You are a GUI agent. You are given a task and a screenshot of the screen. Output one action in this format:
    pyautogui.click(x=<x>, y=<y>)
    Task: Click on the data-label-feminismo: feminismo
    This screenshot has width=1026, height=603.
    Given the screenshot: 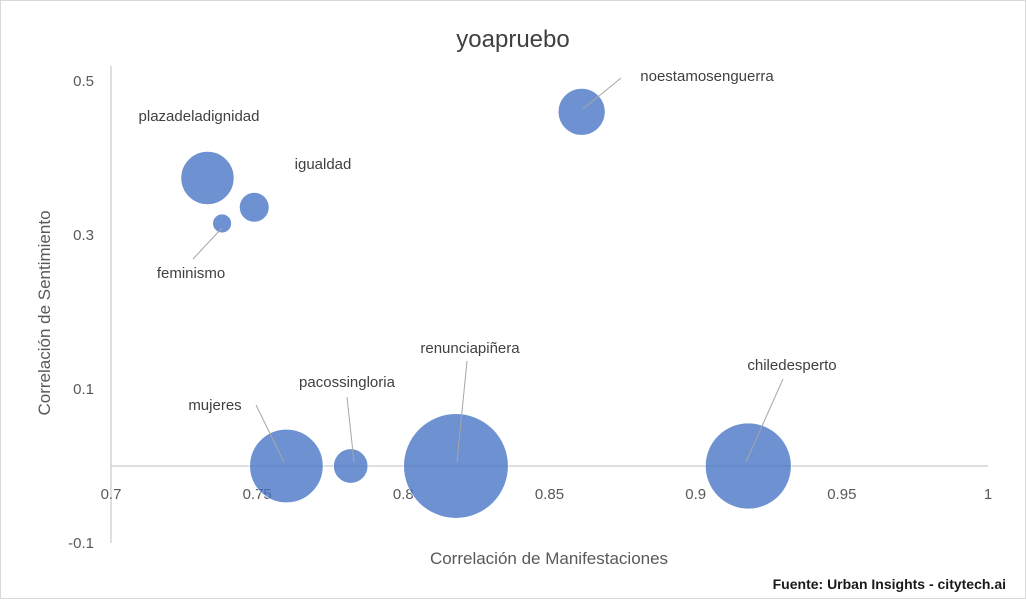 What is the action you would take?
    pyautogui.click(x=191, y=273)
    